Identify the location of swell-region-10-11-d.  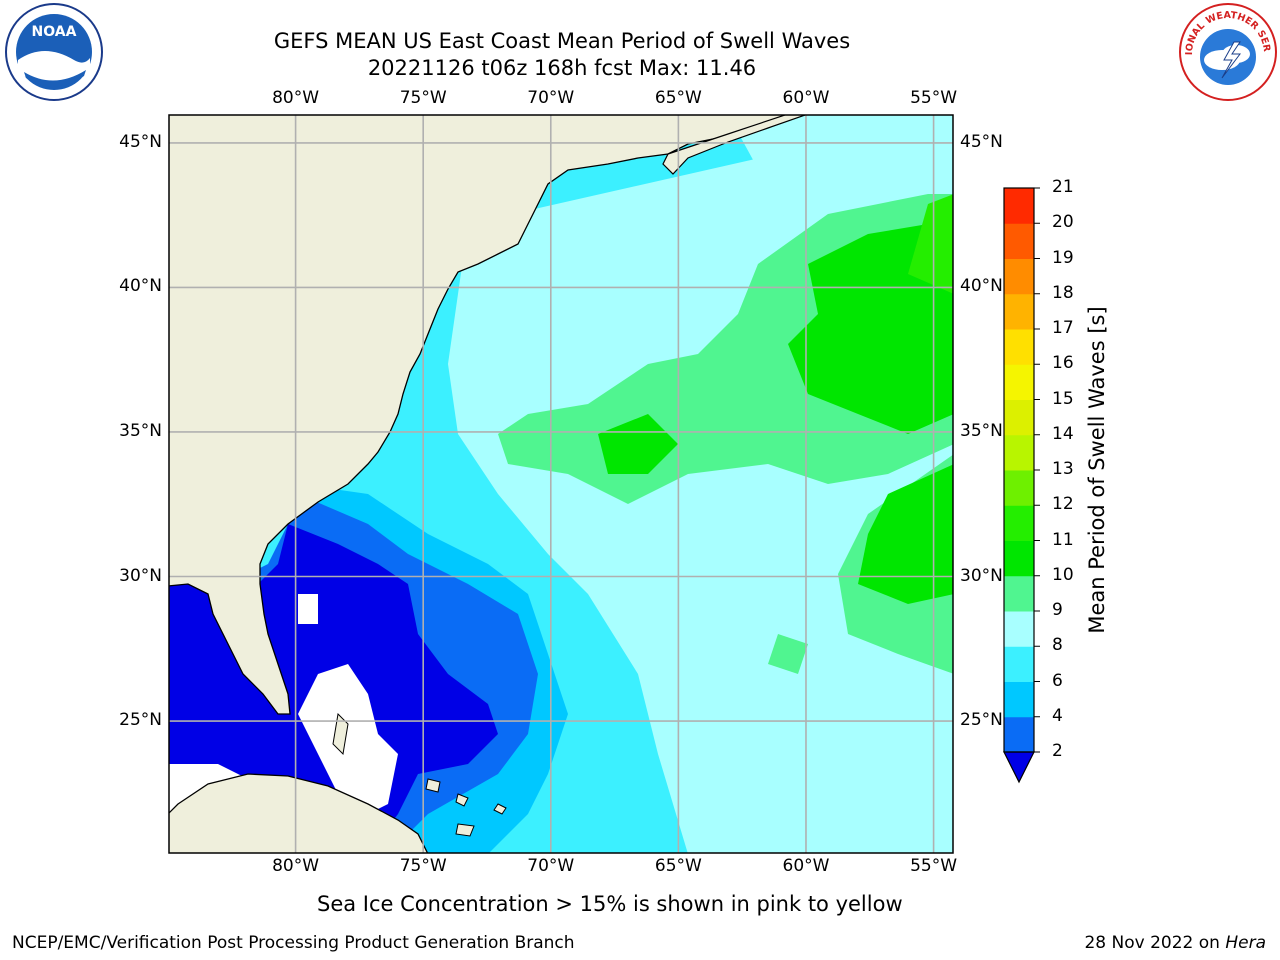
(930, 244).